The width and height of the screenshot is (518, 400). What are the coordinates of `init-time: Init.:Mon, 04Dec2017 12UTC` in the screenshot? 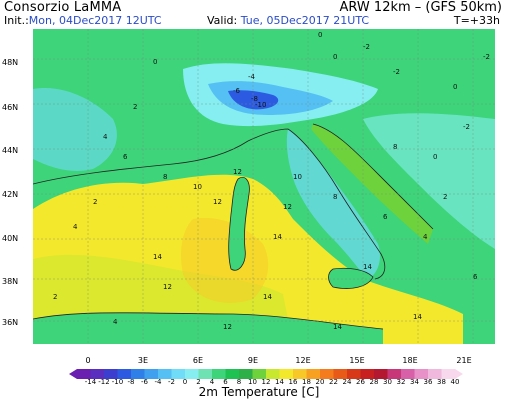 It's located at (83, 20).